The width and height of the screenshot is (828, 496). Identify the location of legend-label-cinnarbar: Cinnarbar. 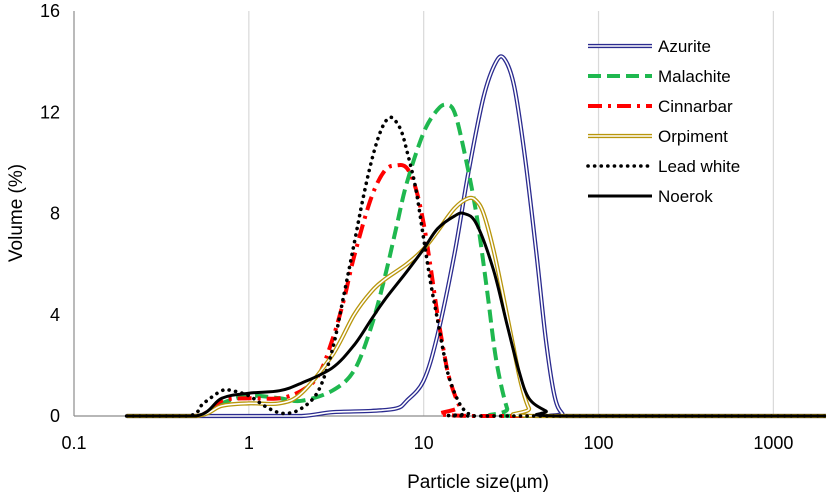
(695, 106).